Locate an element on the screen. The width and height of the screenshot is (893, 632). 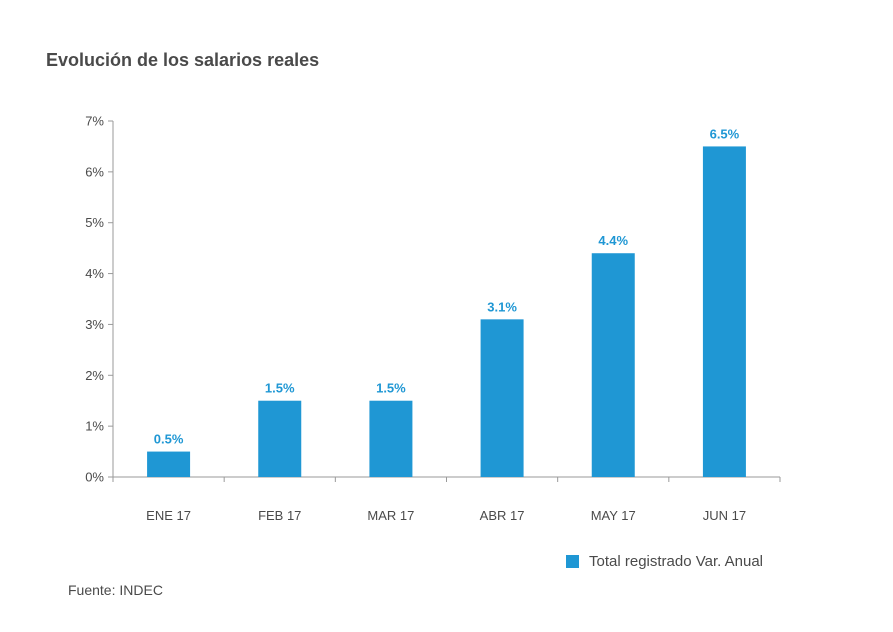
y-tick-label: 1% is located at coordinates (94, 426).